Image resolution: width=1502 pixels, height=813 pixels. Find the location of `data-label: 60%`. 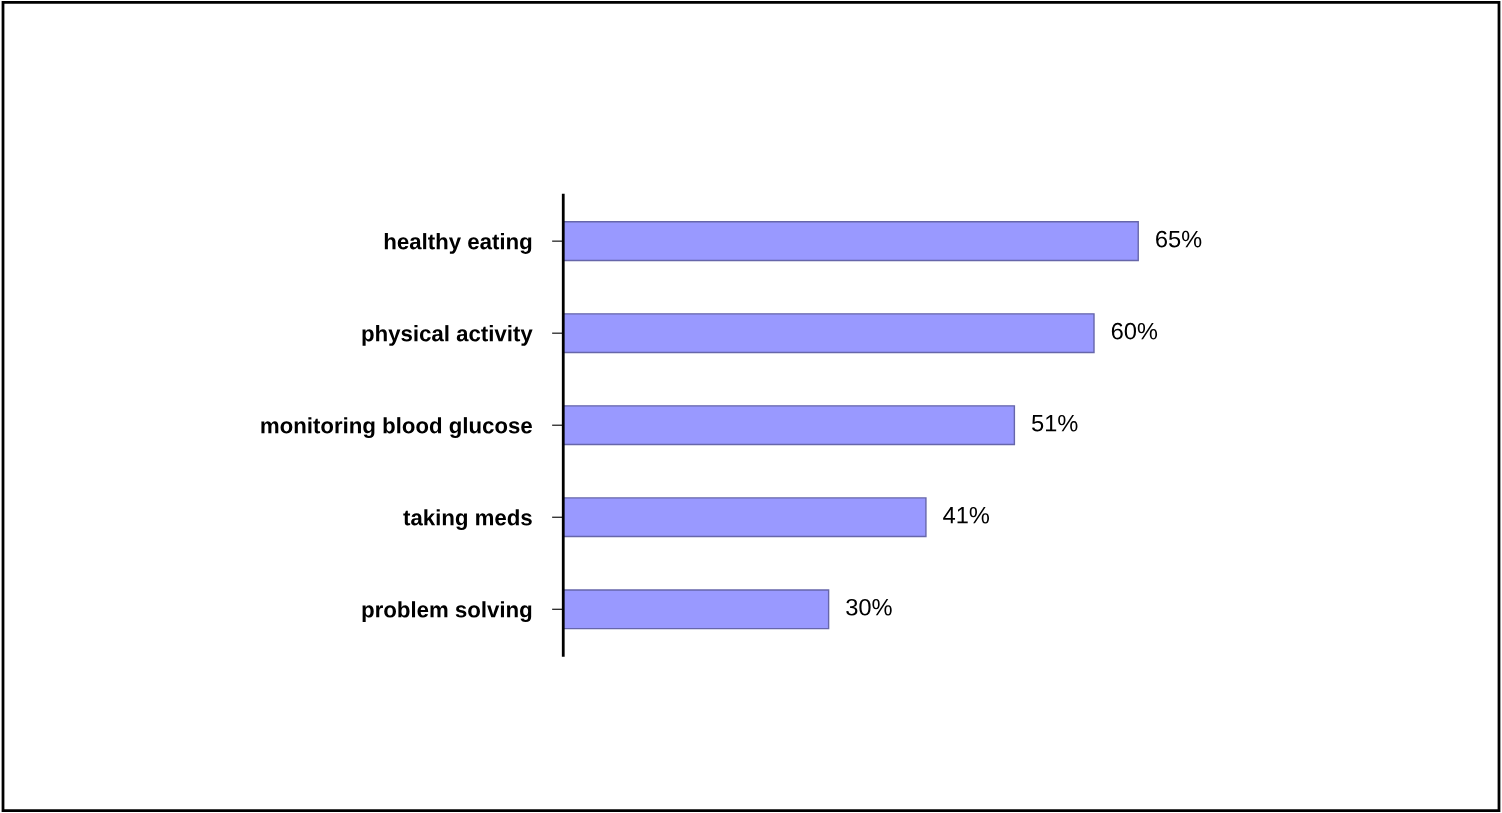

data-label: 60% is located at coordinates (1134, 331).